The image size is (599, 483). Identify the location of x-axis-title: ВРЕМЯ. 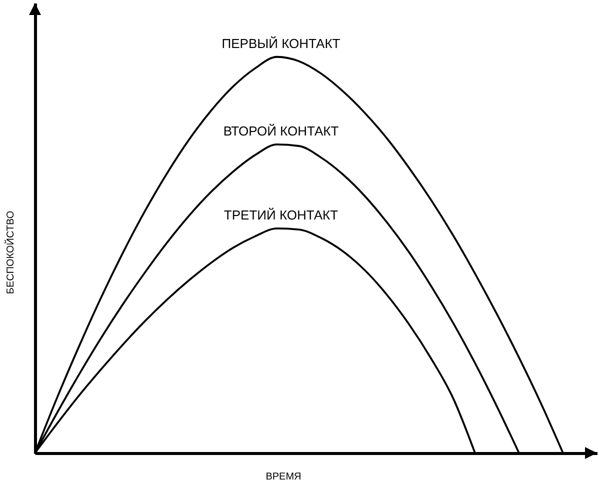
(284, 477).